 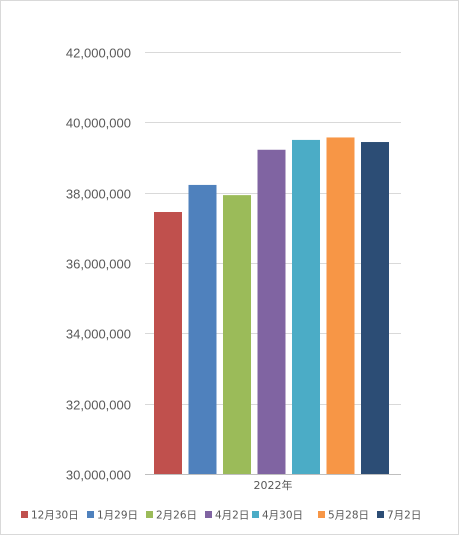 I want to click on legend-label: 12月30日, so click(x=55, y=516).